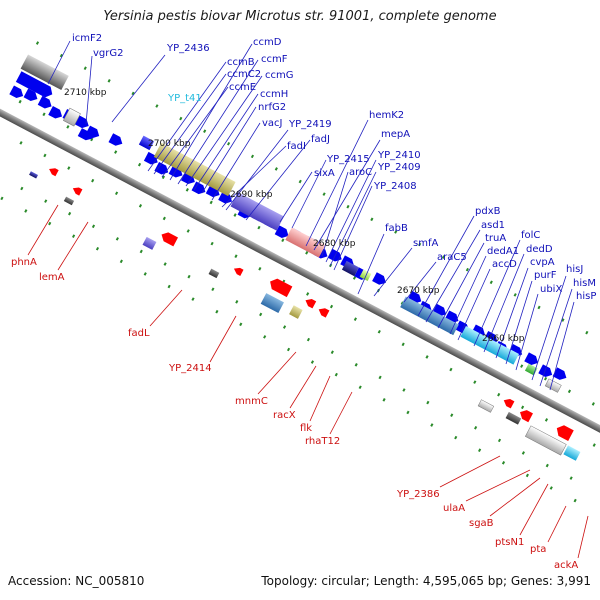  What do you see at coordinates (251, 401) in the screenshot?
I see `gene-label-mnmC: mnmC` at bounding box center [251, 401].